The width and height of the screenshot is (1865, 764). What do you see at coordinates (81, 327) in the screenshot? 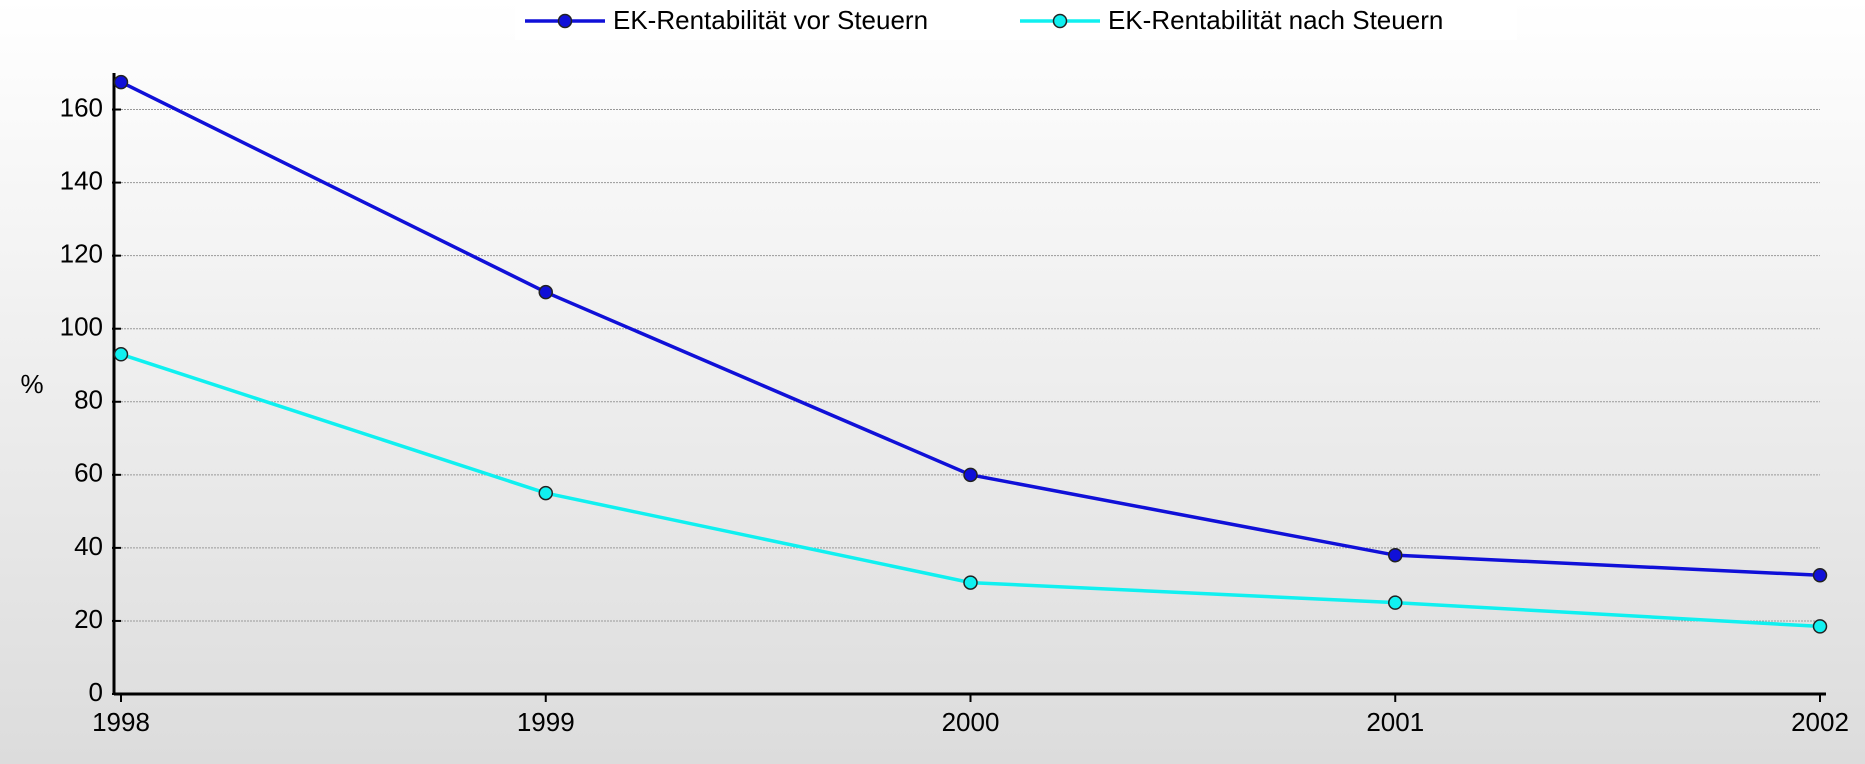
I see `y-tick-label: 100` at bounding box center [81, 327].